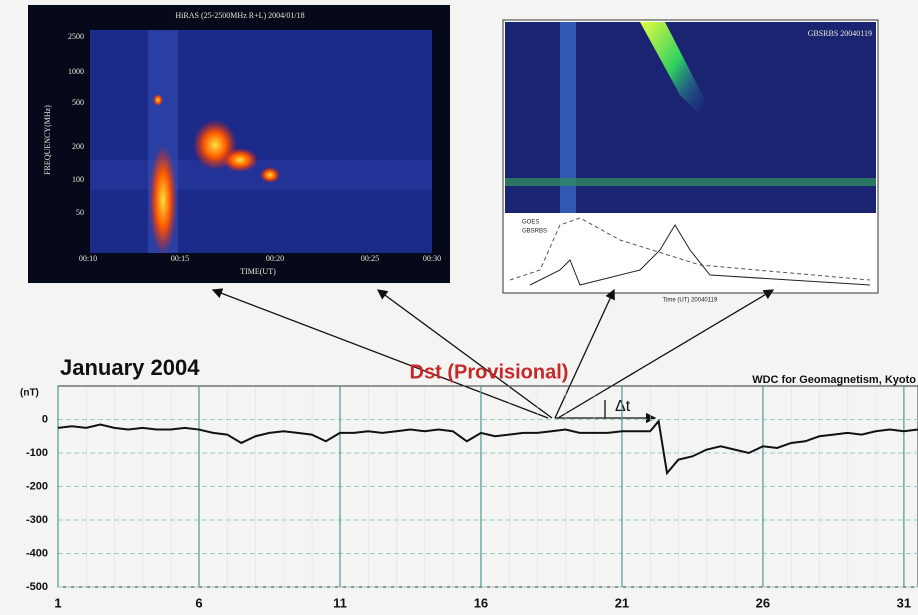 Image resolution: width=918 pixels, height=615 pixels. I want to click on y-tick-label: 1000, so click(76, 71).